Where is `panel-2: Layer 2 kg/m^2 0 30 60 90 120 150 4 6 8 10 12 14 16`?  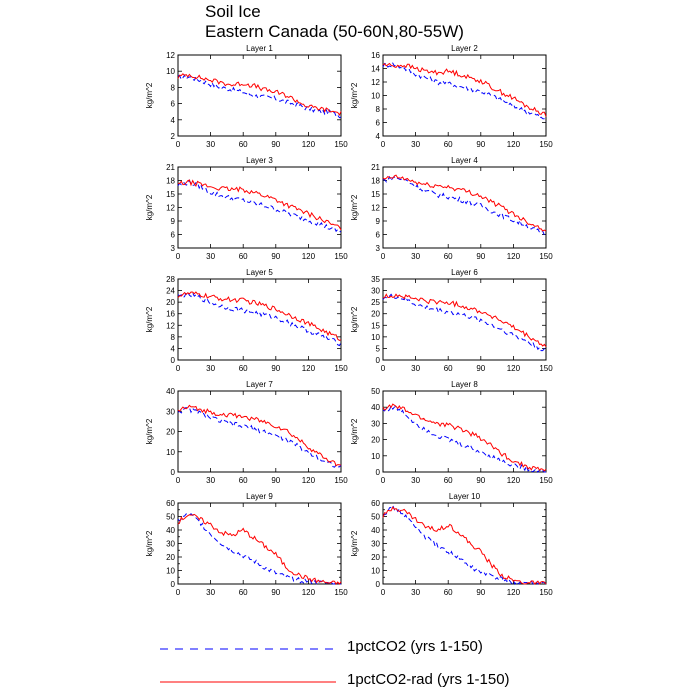
panel-2: Layer 2 kg/m^2 0 30 60 90 120 150 4 6 8 10 12 14 16 is located at coordinates (451, 96).